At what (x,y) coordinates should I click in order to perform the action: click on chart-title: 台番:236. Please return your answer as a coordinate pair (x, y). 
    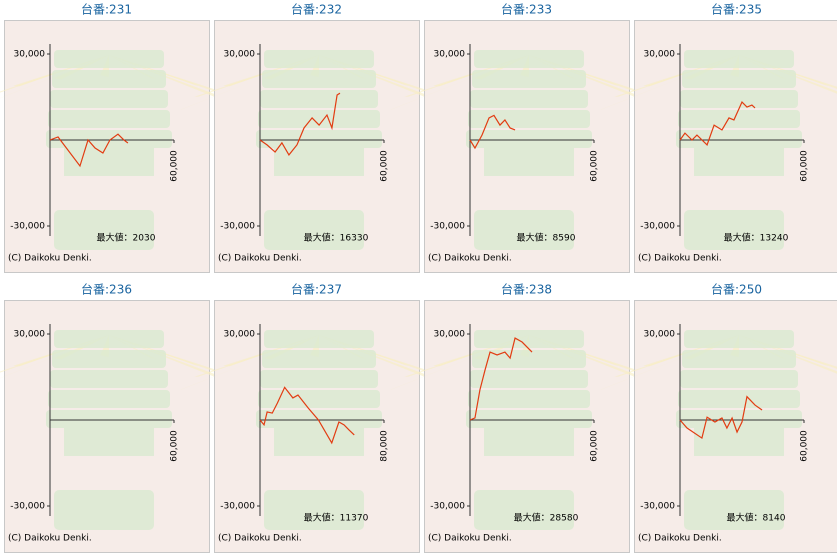
    Looking at the image, I should click on (106, 289).